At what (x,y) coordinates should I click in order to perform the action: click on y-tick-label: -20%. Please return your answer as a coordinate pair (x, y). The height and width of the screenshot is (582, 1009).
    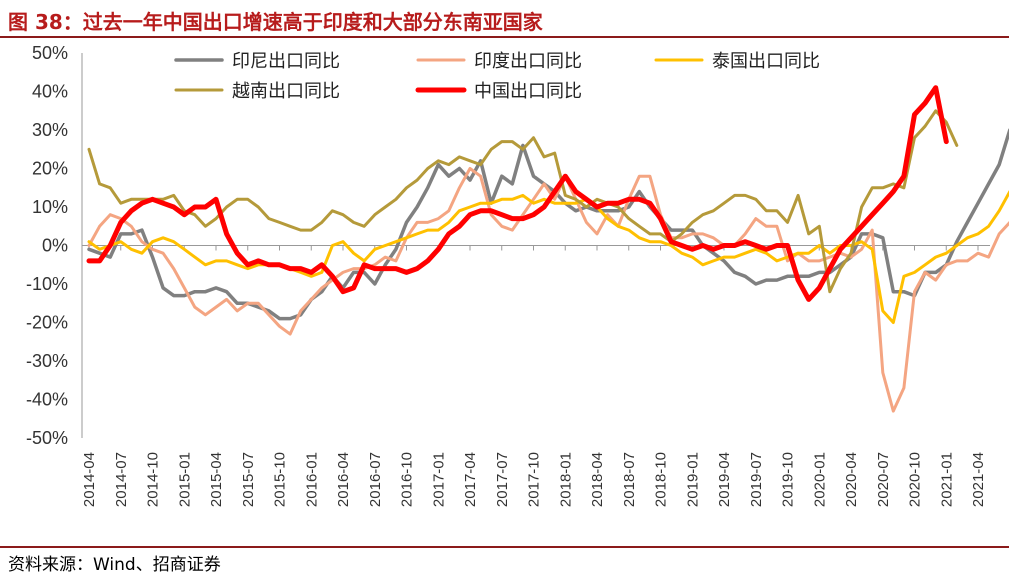
    Looking at the image, I should click on (47, 323).